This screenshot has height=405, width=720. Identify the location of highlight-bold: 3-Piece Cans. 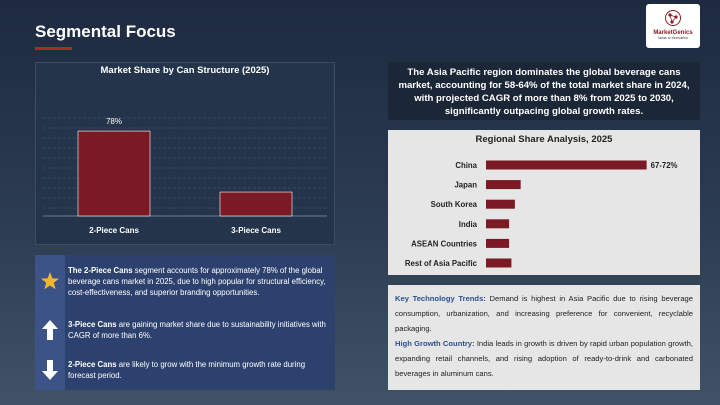
(92, 324).